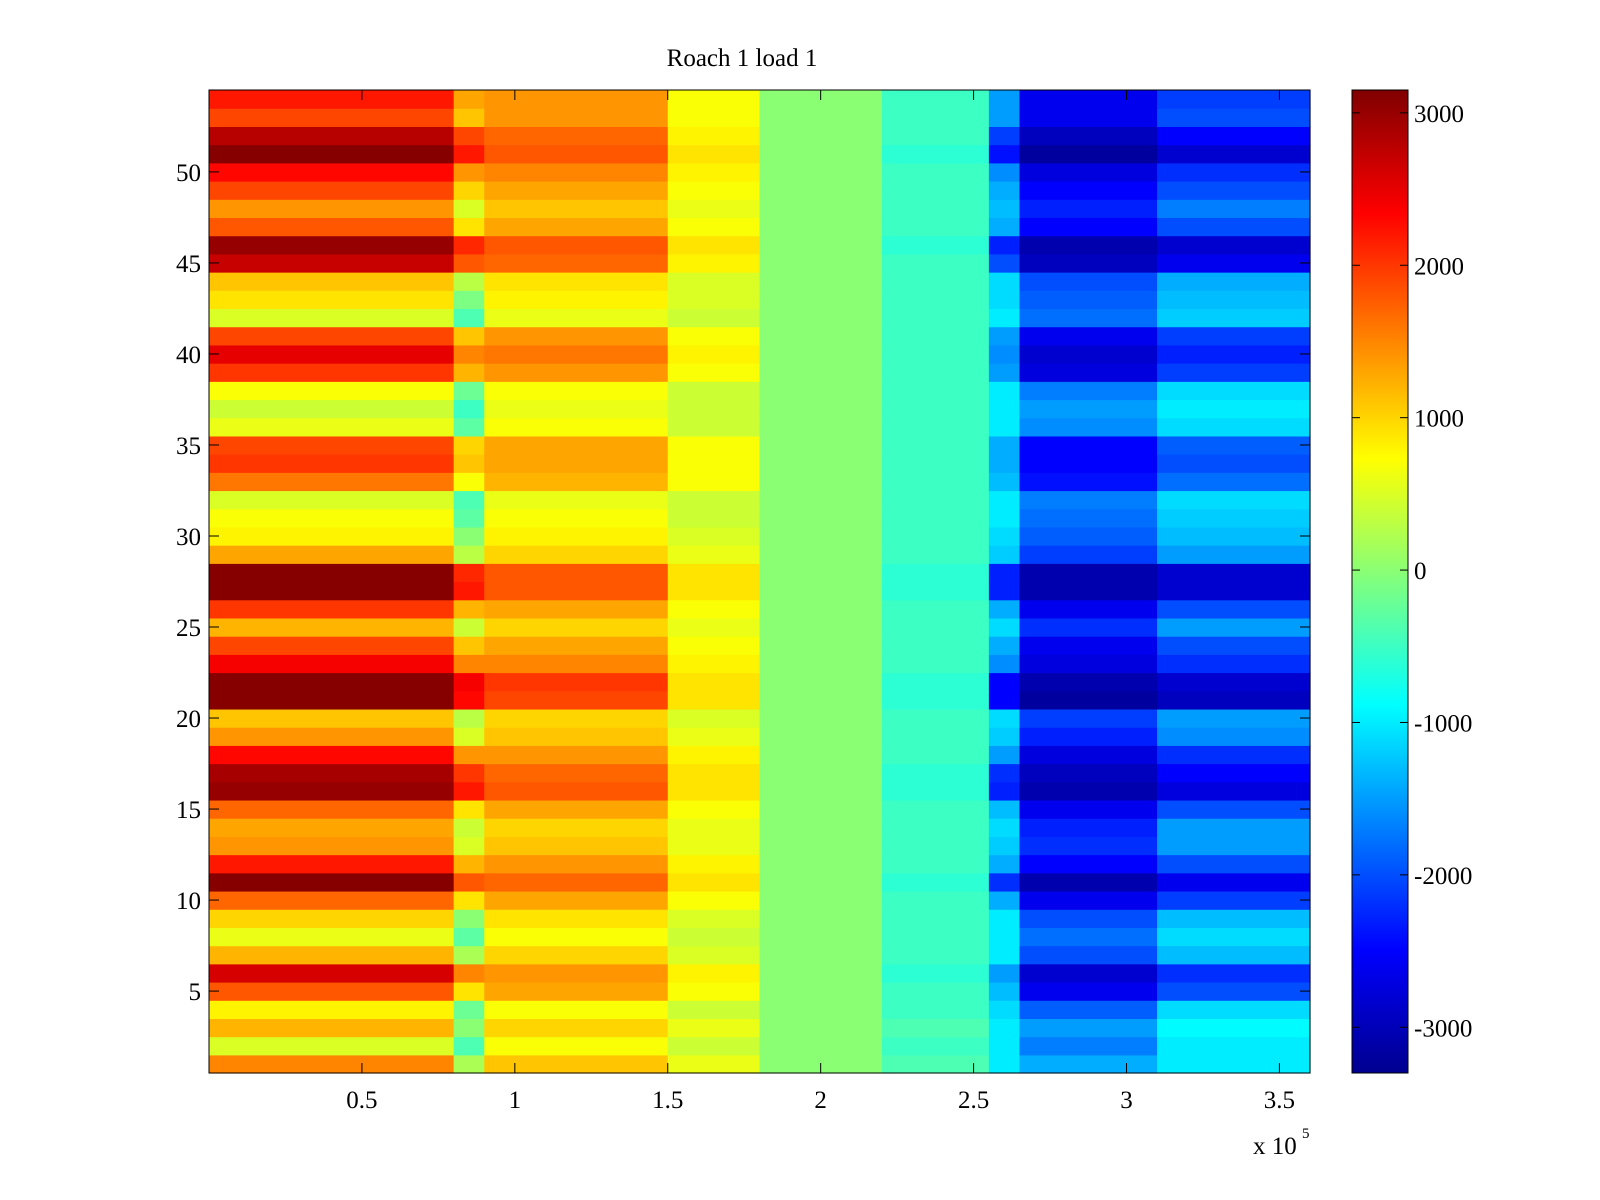 The image size is (1600, 1200). I want to click on y-tick-label: 25, so click(188, 628).